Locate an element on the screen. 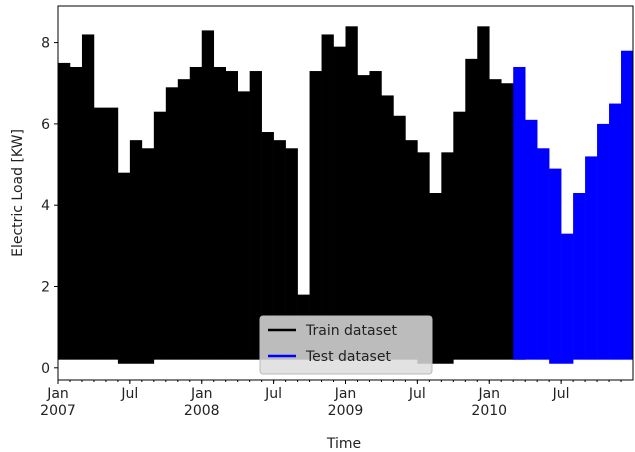  legend-label: Test dataset is located at coordinates (348, 357).